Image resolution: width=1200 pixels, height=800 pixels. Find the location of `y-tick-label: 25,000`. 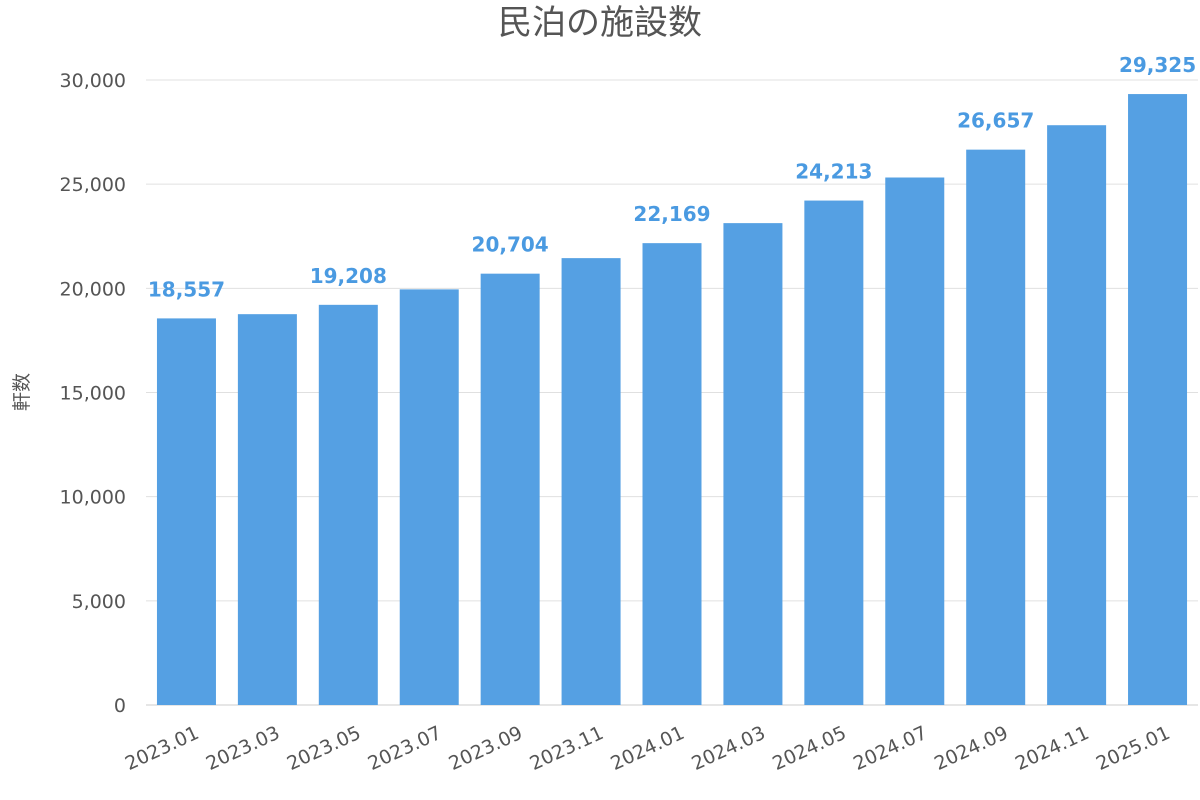

y-tick-label: 25,000 is located at coordinates (93, 185).